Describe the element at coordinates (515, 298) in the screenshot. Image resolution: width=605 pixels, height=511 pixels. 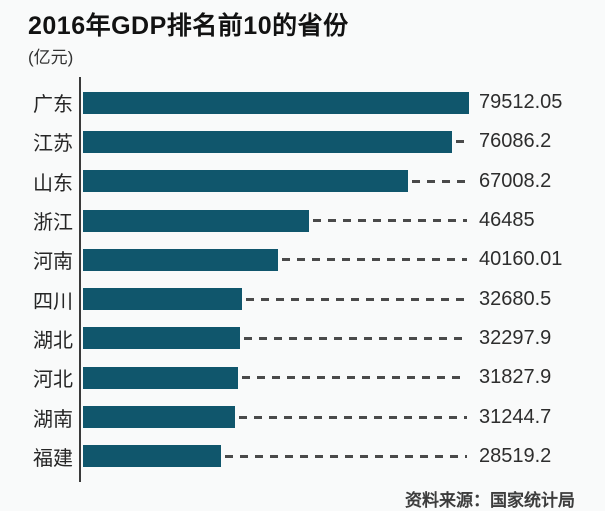
I see `value-label: 32680.5` at that location.